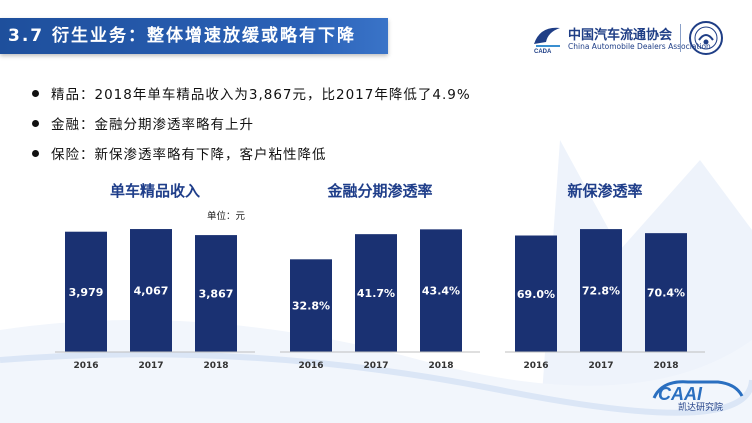 The height and width of the screenshot is (423, 752). What do you see at coordinates (226, 216) in the screenshot?
I see `chart-unit-label: 单位：元` at bounding box center [226, 216].